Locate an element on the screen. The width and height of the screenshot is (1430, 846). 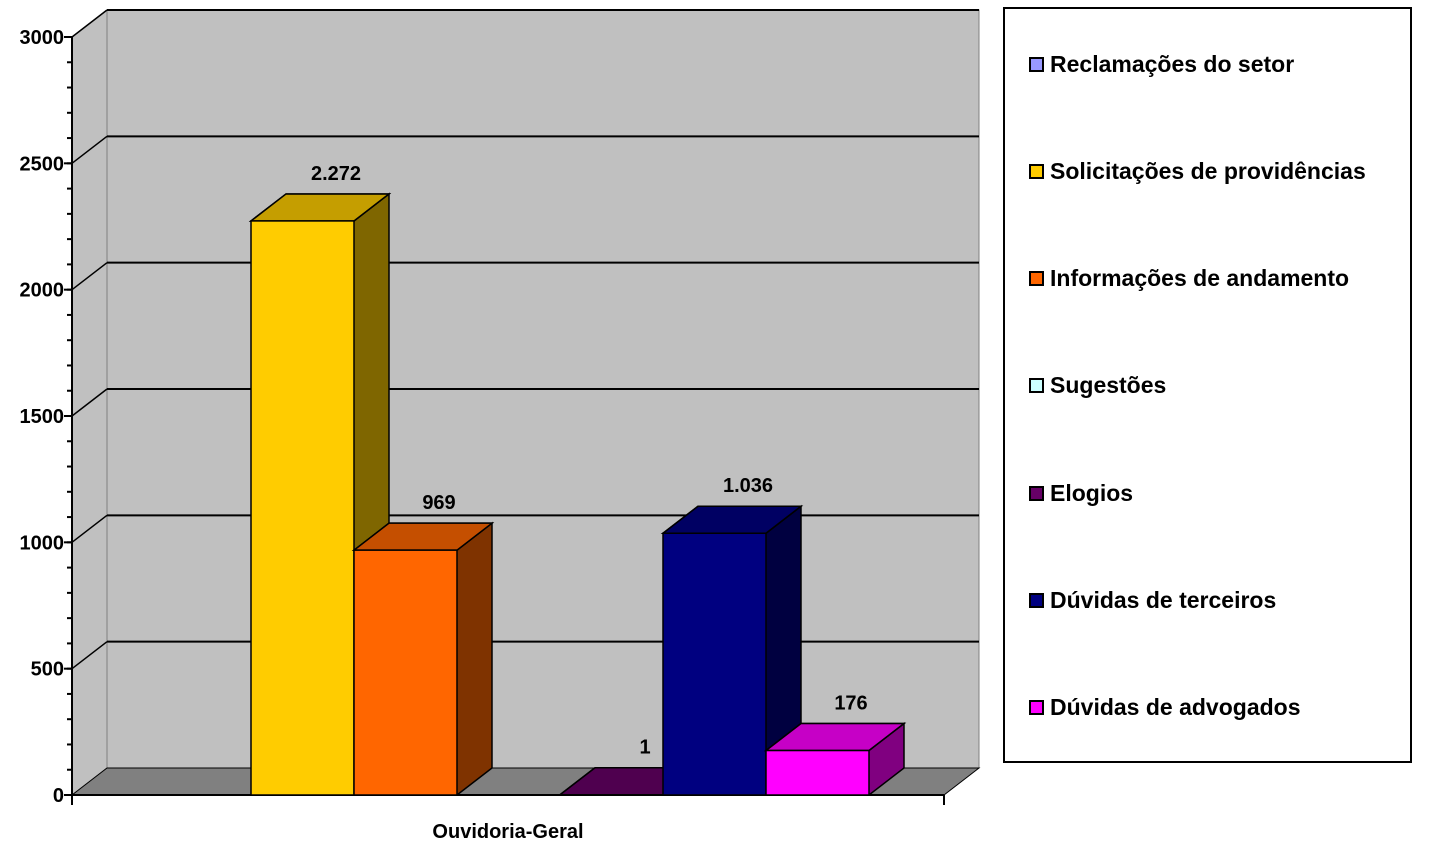
legend-item: Elogios is located at coordinates (1081, 493).